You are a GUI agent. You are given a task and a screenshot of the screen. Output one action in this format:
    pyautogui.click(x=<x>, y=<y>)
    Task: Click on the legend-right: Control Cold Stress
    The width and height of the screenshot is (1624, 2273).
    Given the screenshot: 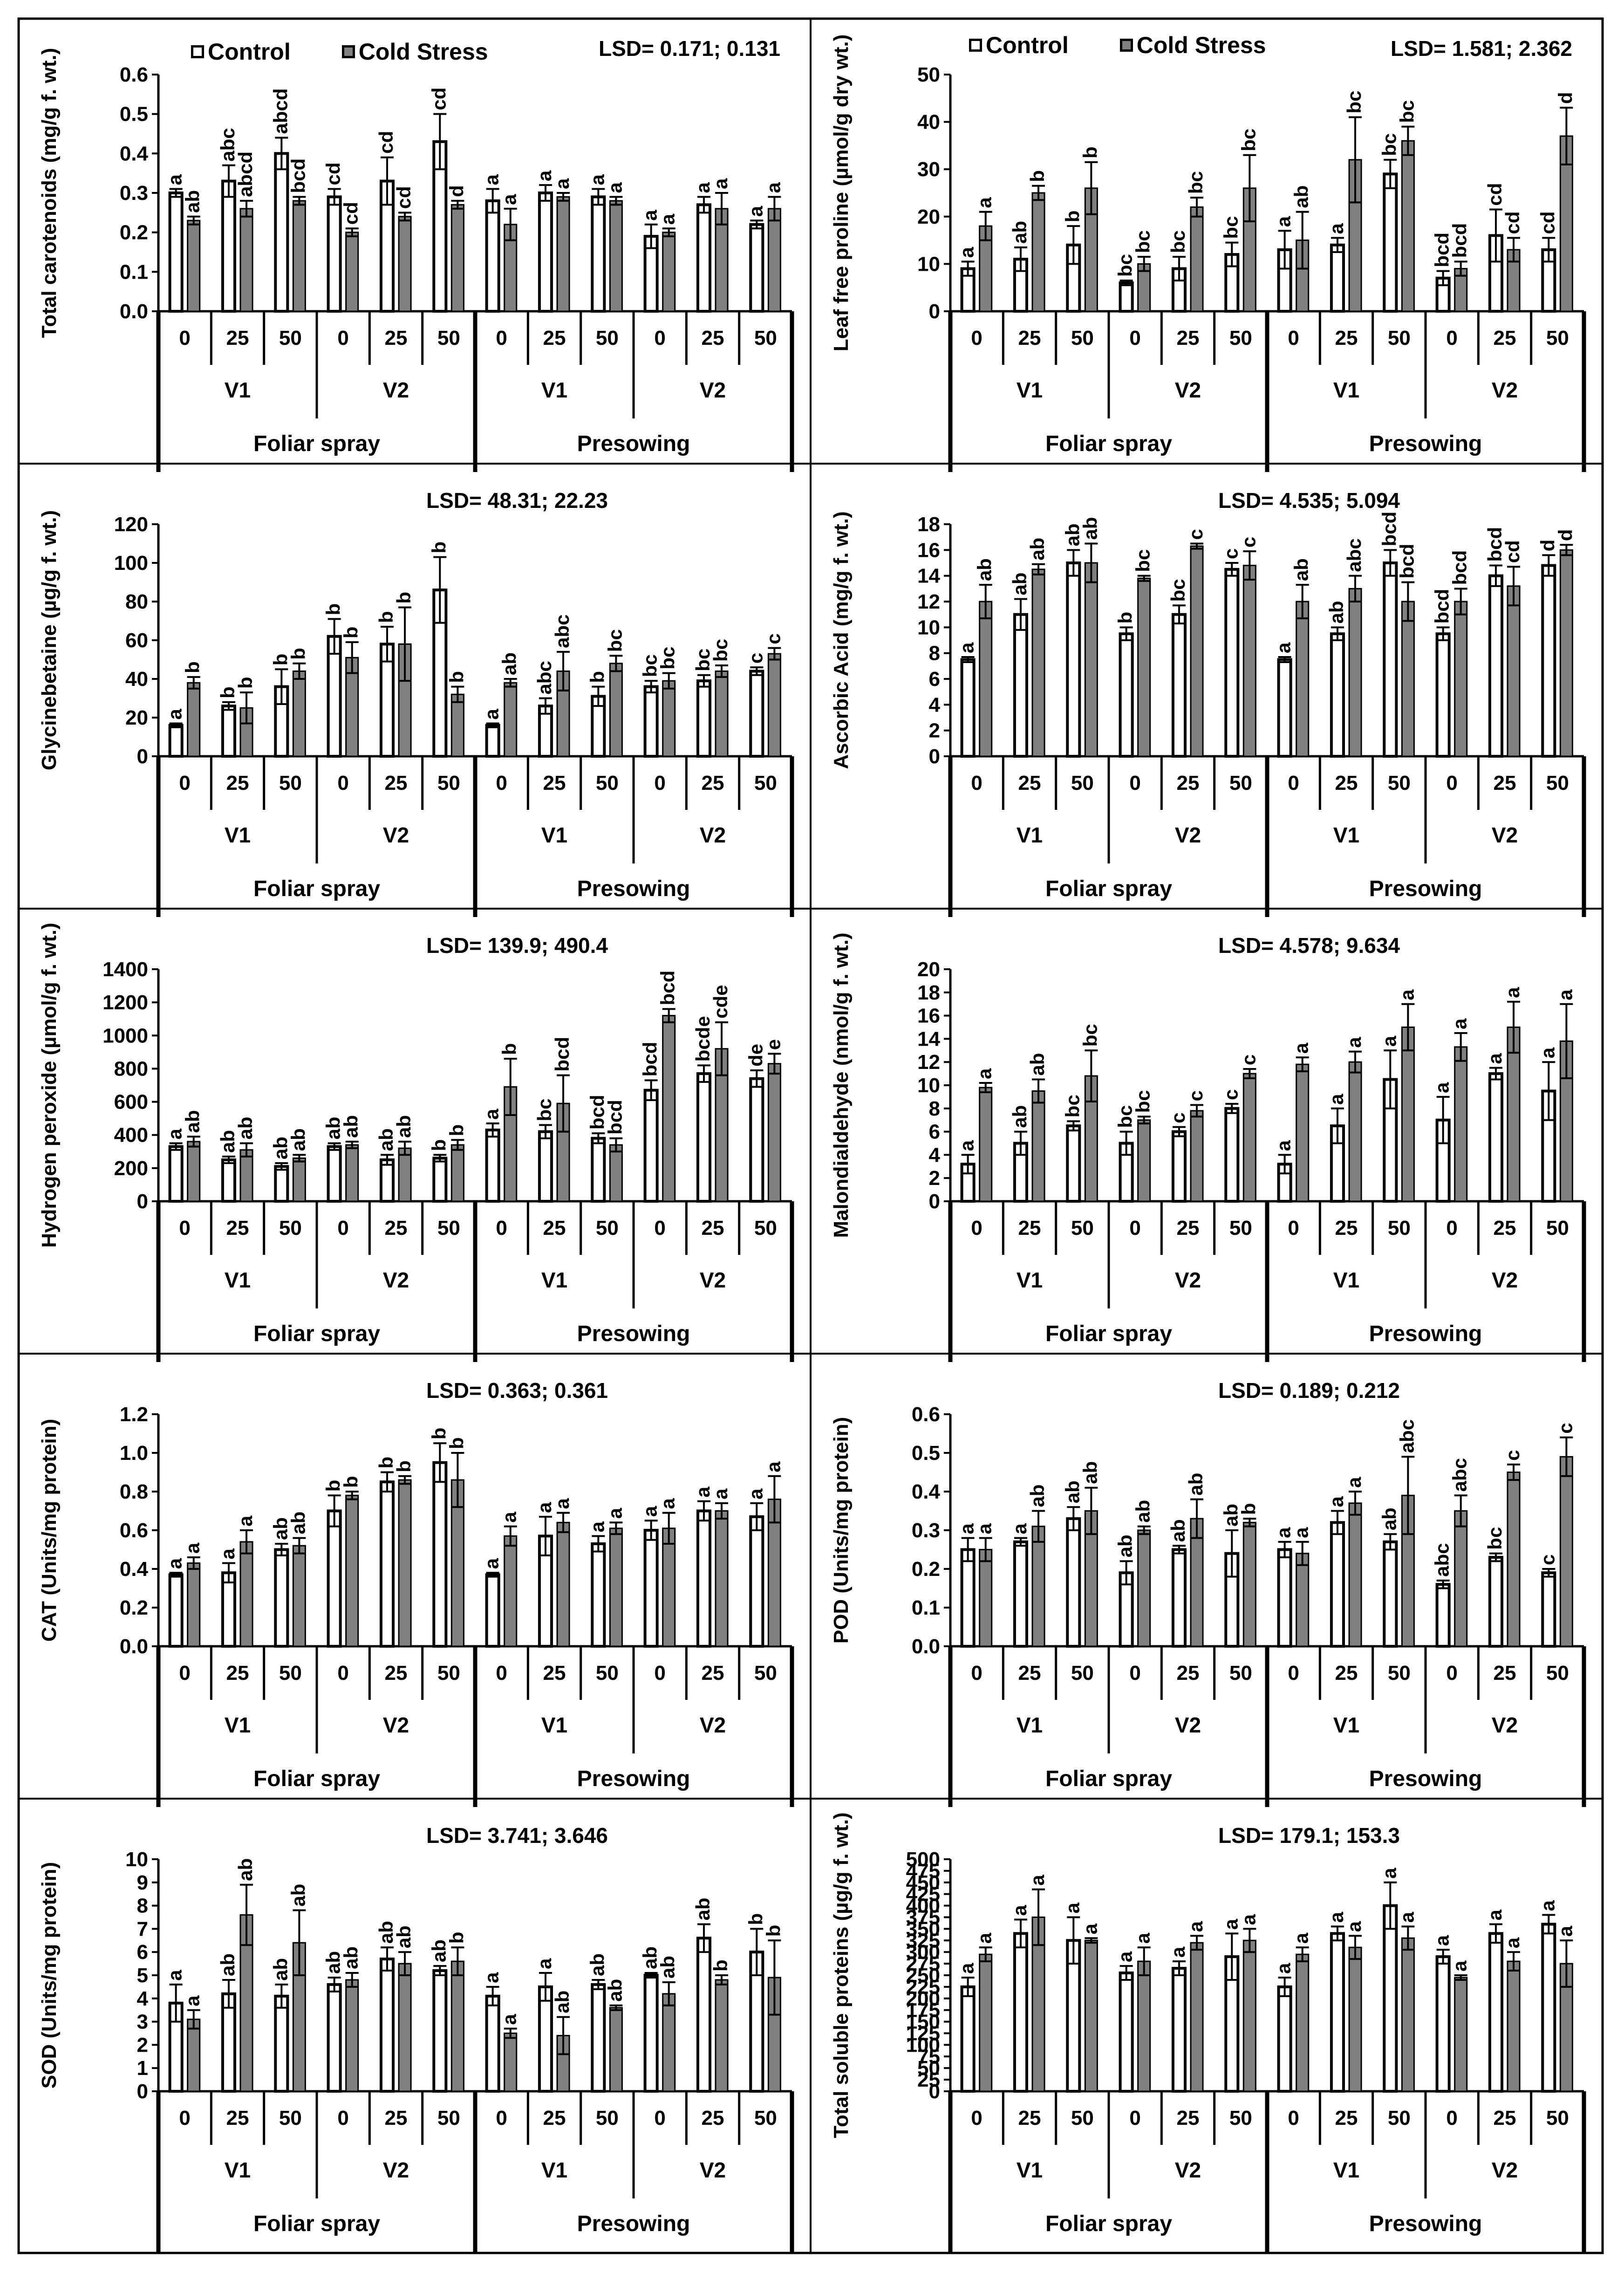 What is the action you would take?
    pyautogui.click(x=1143, y=46)
    